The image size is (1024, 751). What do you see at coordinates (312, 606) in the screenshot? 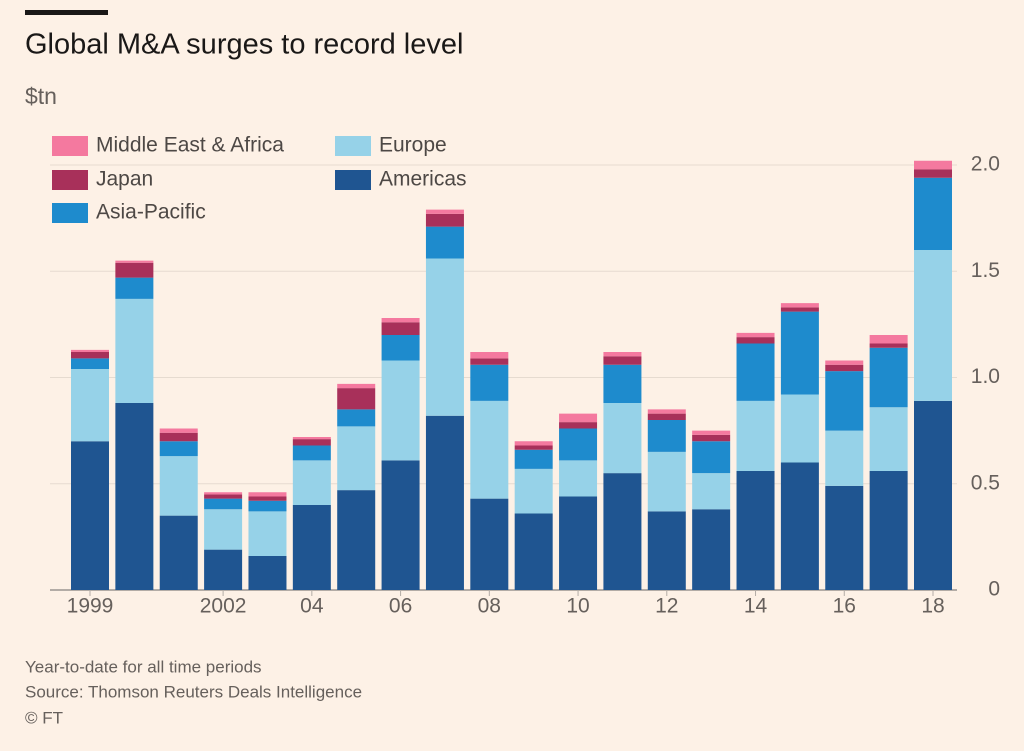
I see `x-tick-label: 04` at bounding box center [312, 606].